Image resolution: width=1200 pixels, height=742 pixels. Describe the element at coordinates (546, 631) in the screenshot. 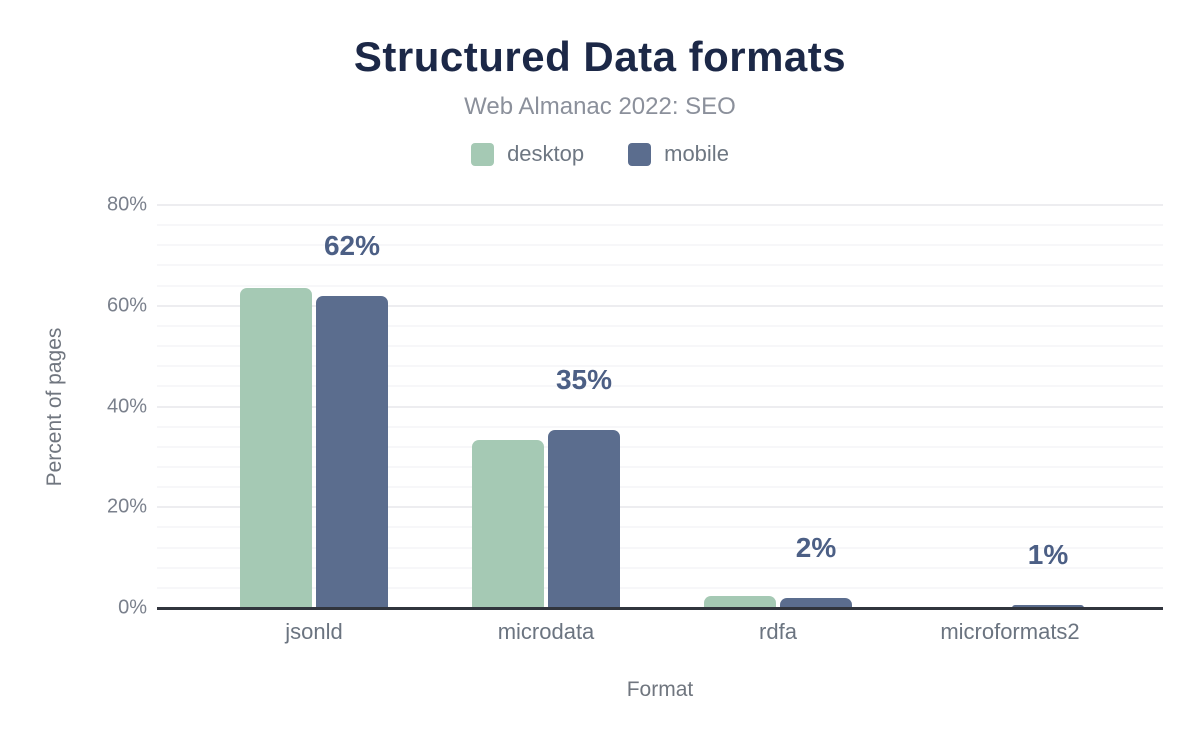

I see `x-tick-label-microdata: microdata` at that location.